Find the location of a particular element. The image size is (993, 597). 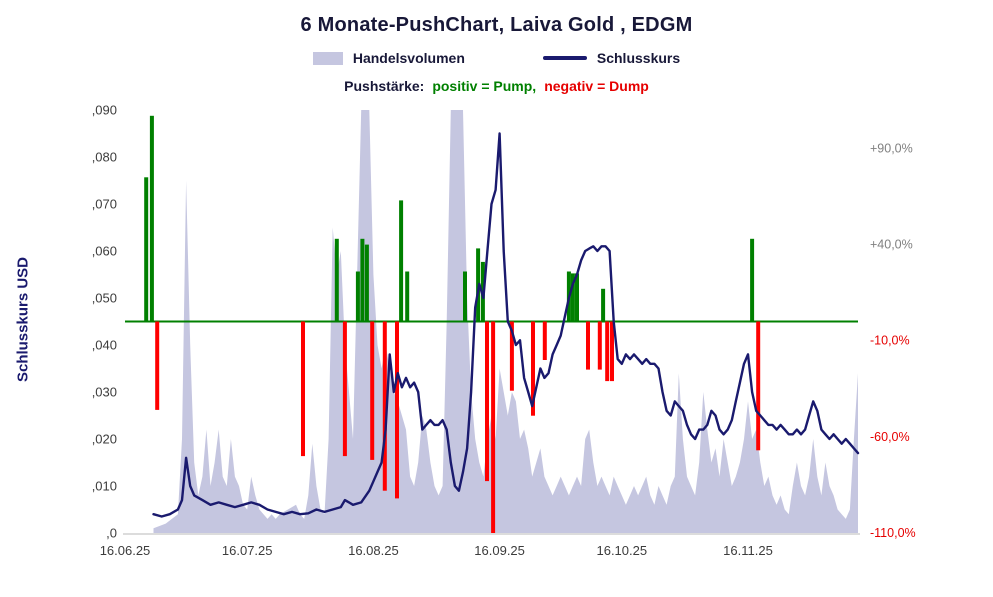

y-left-tick-label: ,070 is located at coordinates (104, 204).